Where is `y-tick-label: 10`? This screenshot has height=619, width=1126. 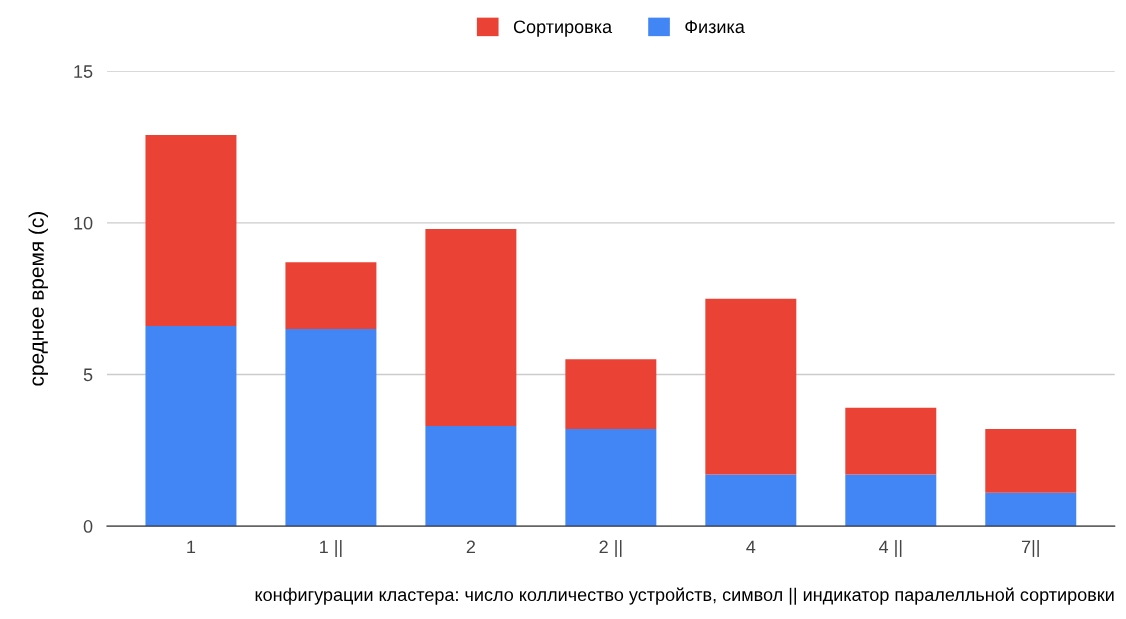 y-tick-label: 10 is located at coordinates (83, 223).